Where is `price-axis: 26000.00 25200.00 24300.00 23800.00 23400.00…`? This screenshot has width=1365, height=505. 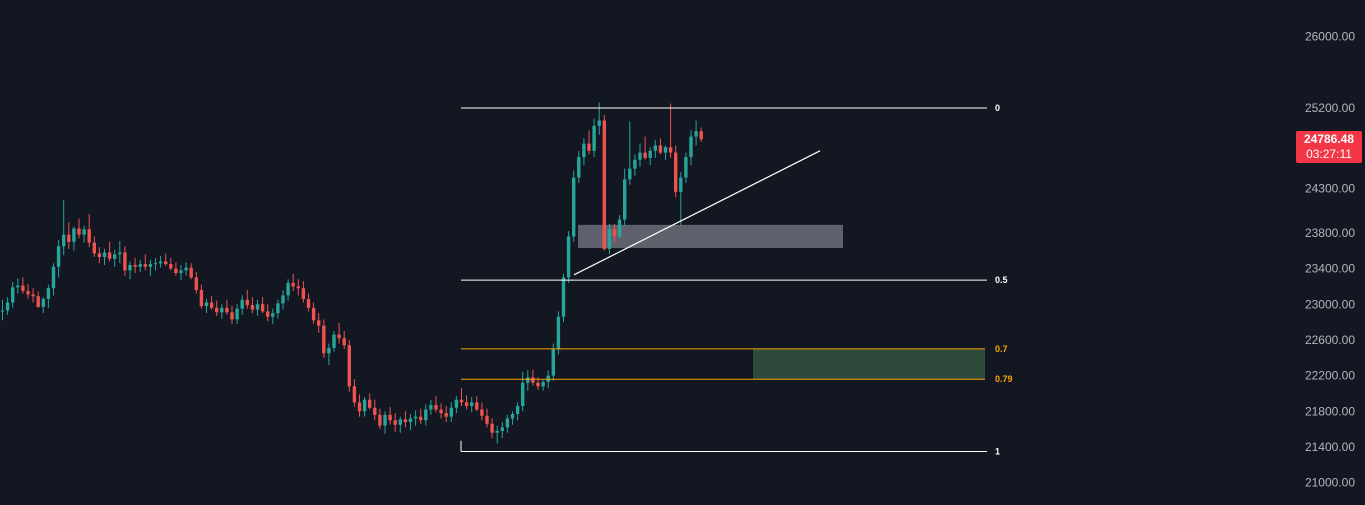
price-axis: 26000.00 25200.00 24300.00 23800.00 23400.00… is located at coordinates (1330, 267).